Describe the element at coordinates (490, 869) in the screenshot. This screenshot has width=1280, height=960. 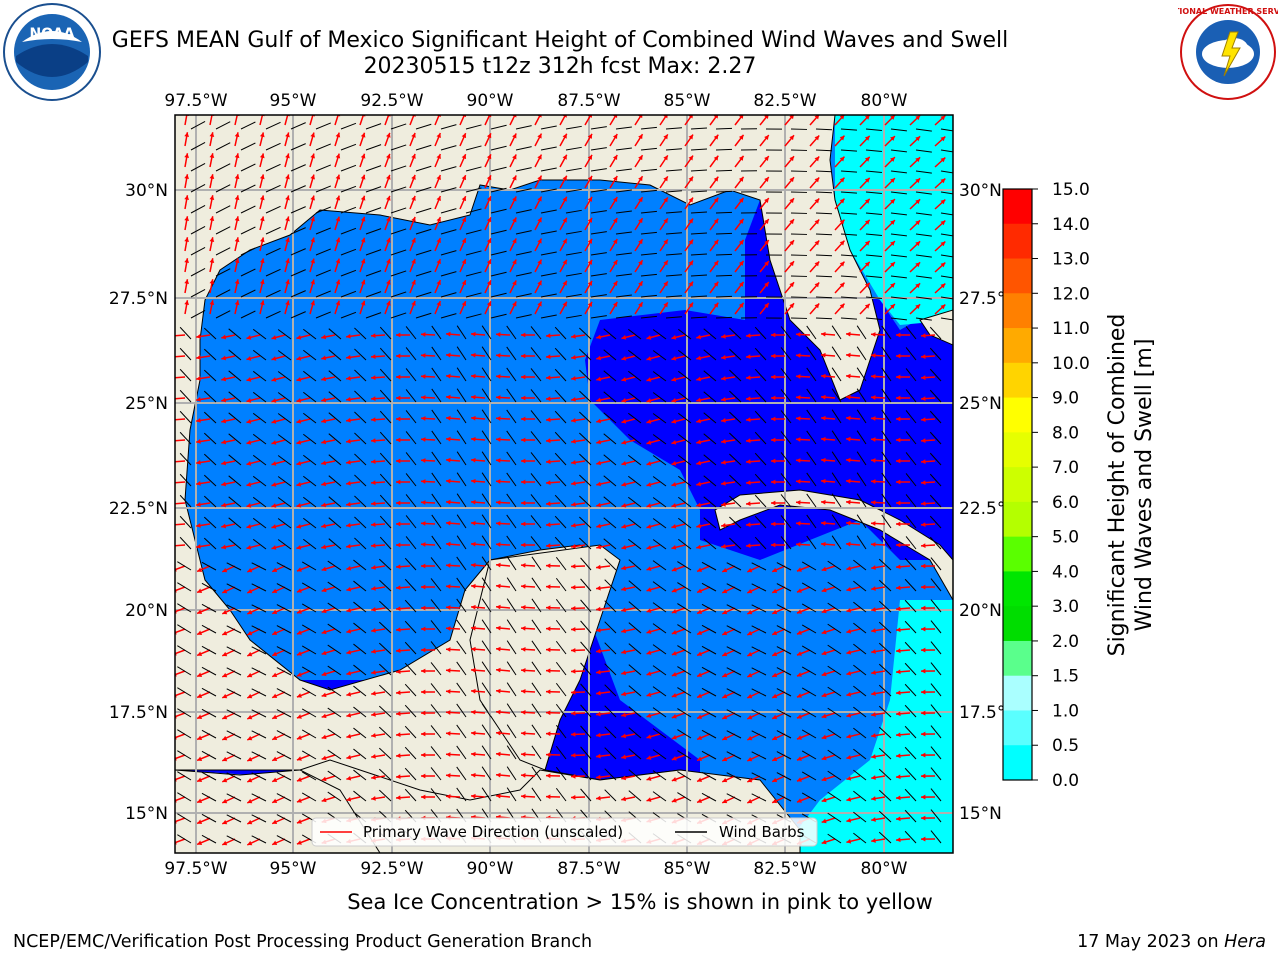
I see `lon-label: 90°W` at that location.